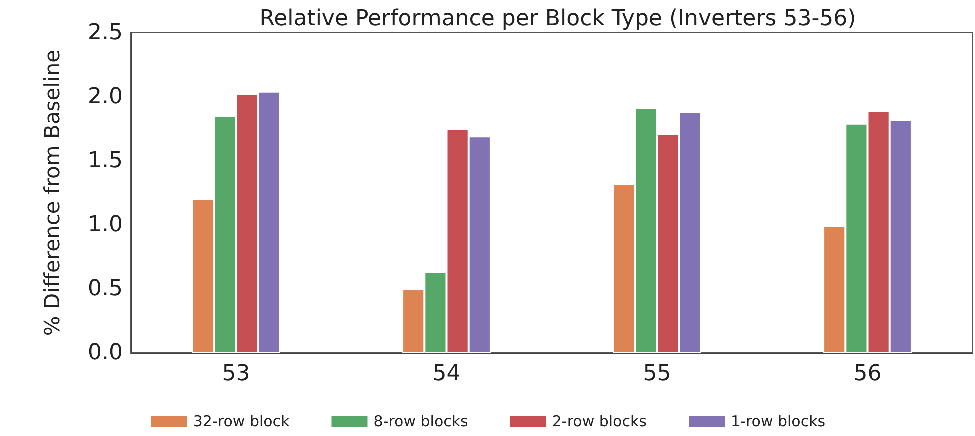  Describe the element at coordinates (558, 19) in the screenshot. I see `chart-title: Relative Performance per Block Type (Inverters 53-56)` at that location.